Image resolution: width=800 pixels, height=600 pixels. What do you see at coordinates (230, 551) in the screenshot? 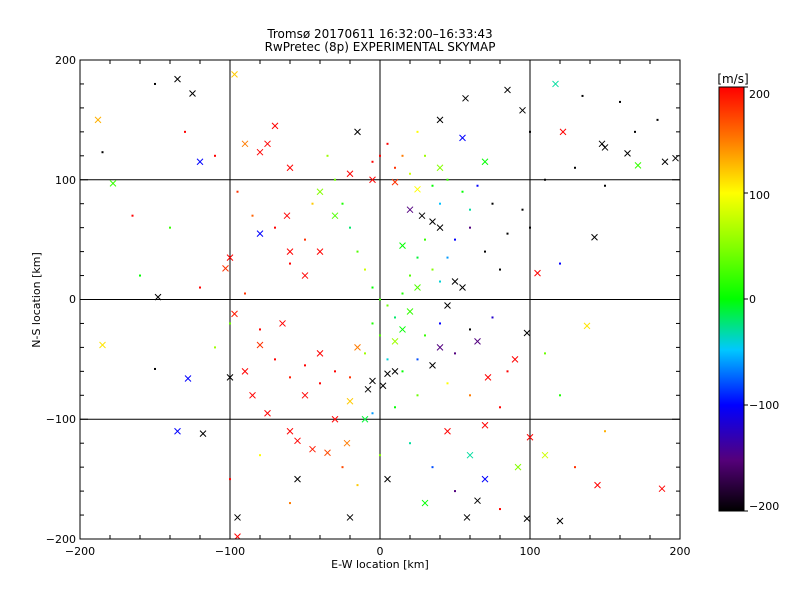
I see `x-tick-label: −100` at bounding box center [230, 551].